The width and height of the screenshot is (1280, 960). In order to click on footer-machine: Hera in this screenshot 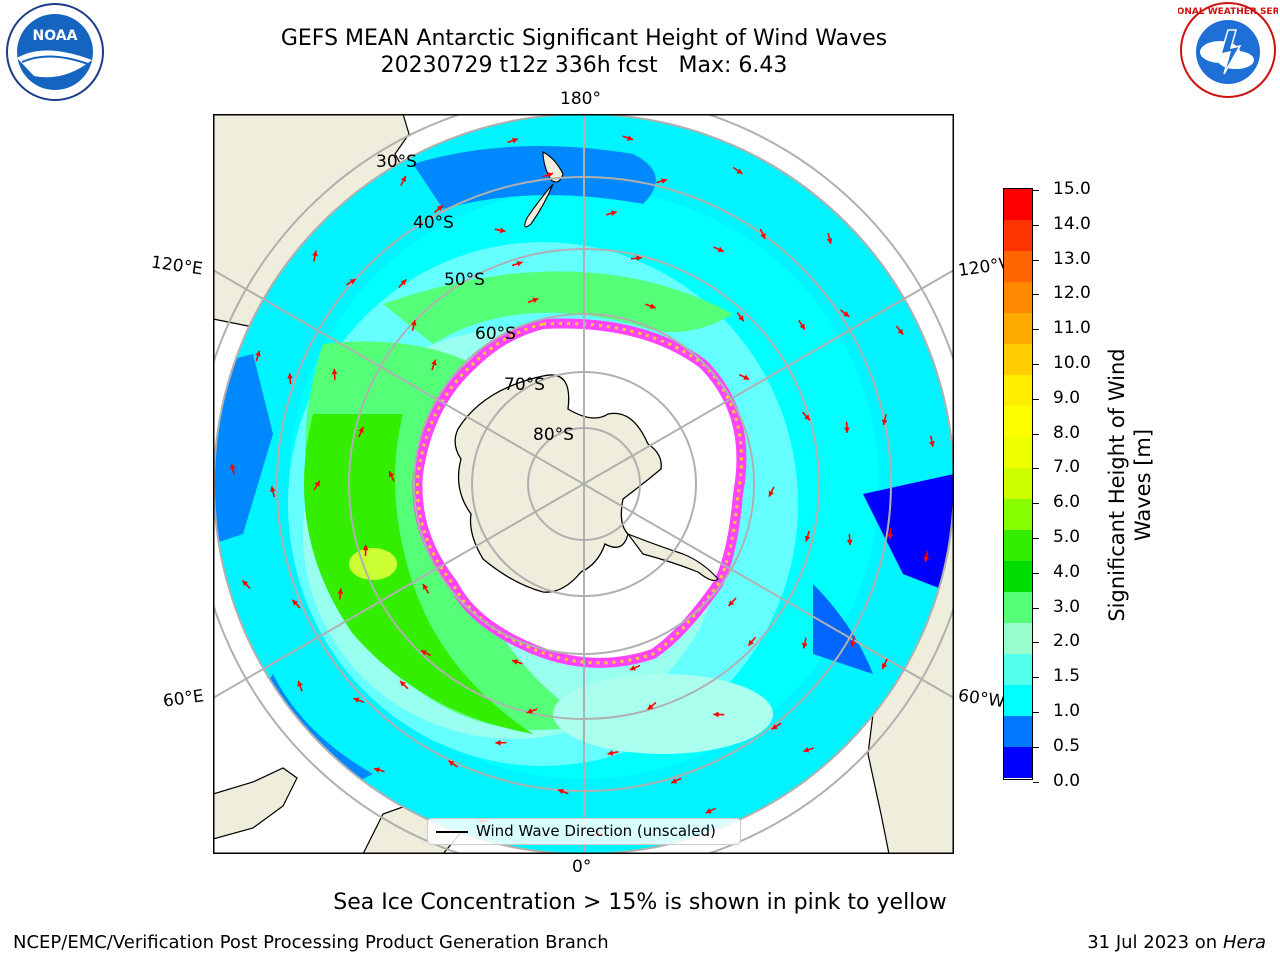, I will do `click(1244, 942)`.